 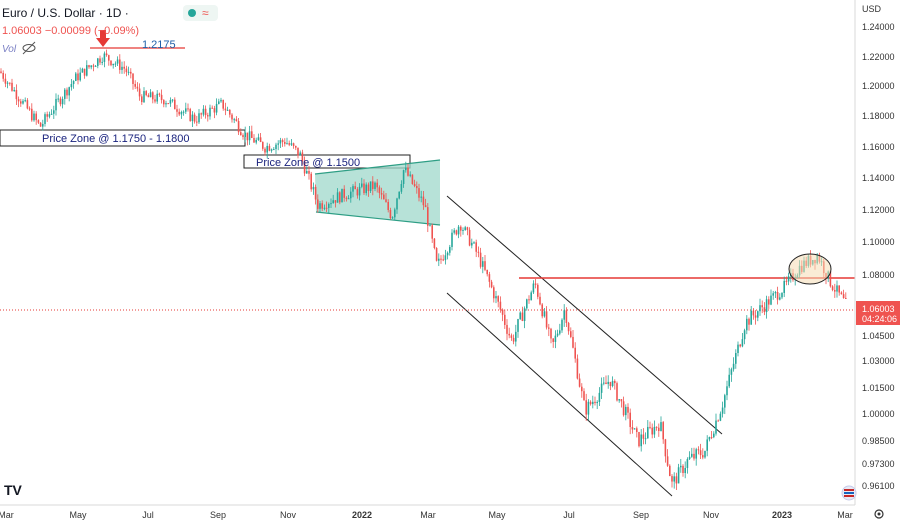 What do you see at coordinates (878, 116) in the screenshot?
I see `price-tick-label: 1.18000` at bounding box center [878, 116].